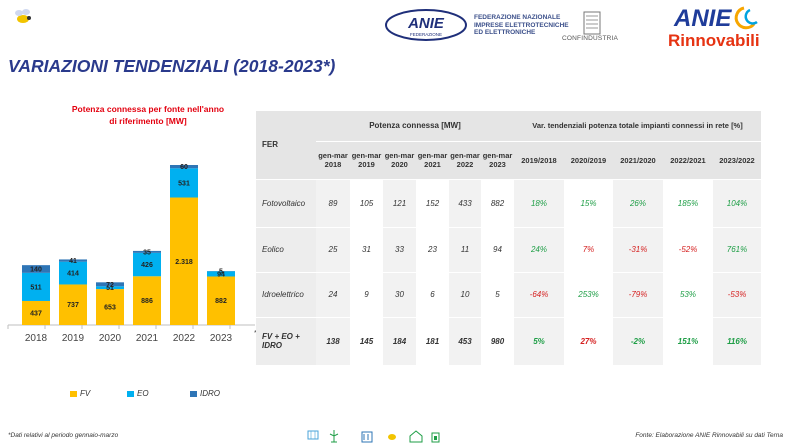 The width and height of the screenshot is (791, 446). Describe the element at coordinates (184, 167) in the screenshot. I see `data-label: 60` at that location.